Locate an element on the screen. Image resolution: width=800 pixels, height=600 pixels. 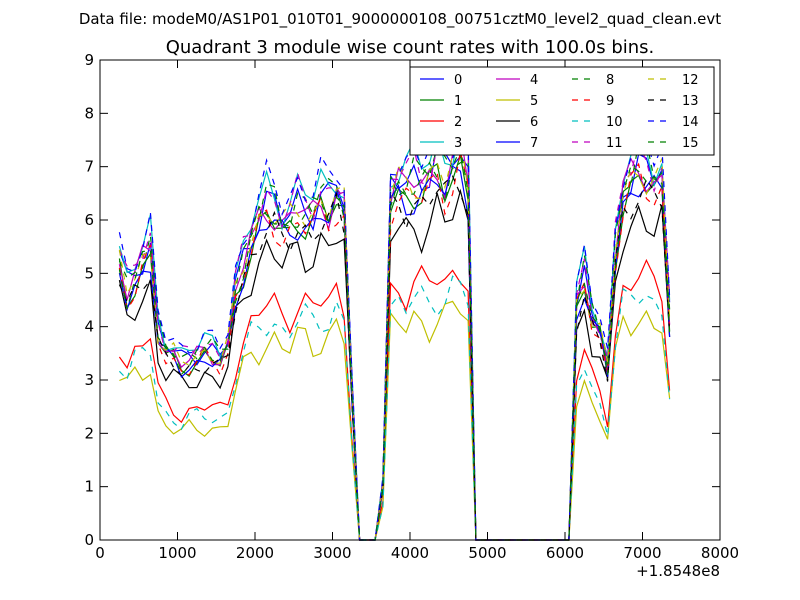
y-tick-label: 5 is located at coordinates (89, 273).